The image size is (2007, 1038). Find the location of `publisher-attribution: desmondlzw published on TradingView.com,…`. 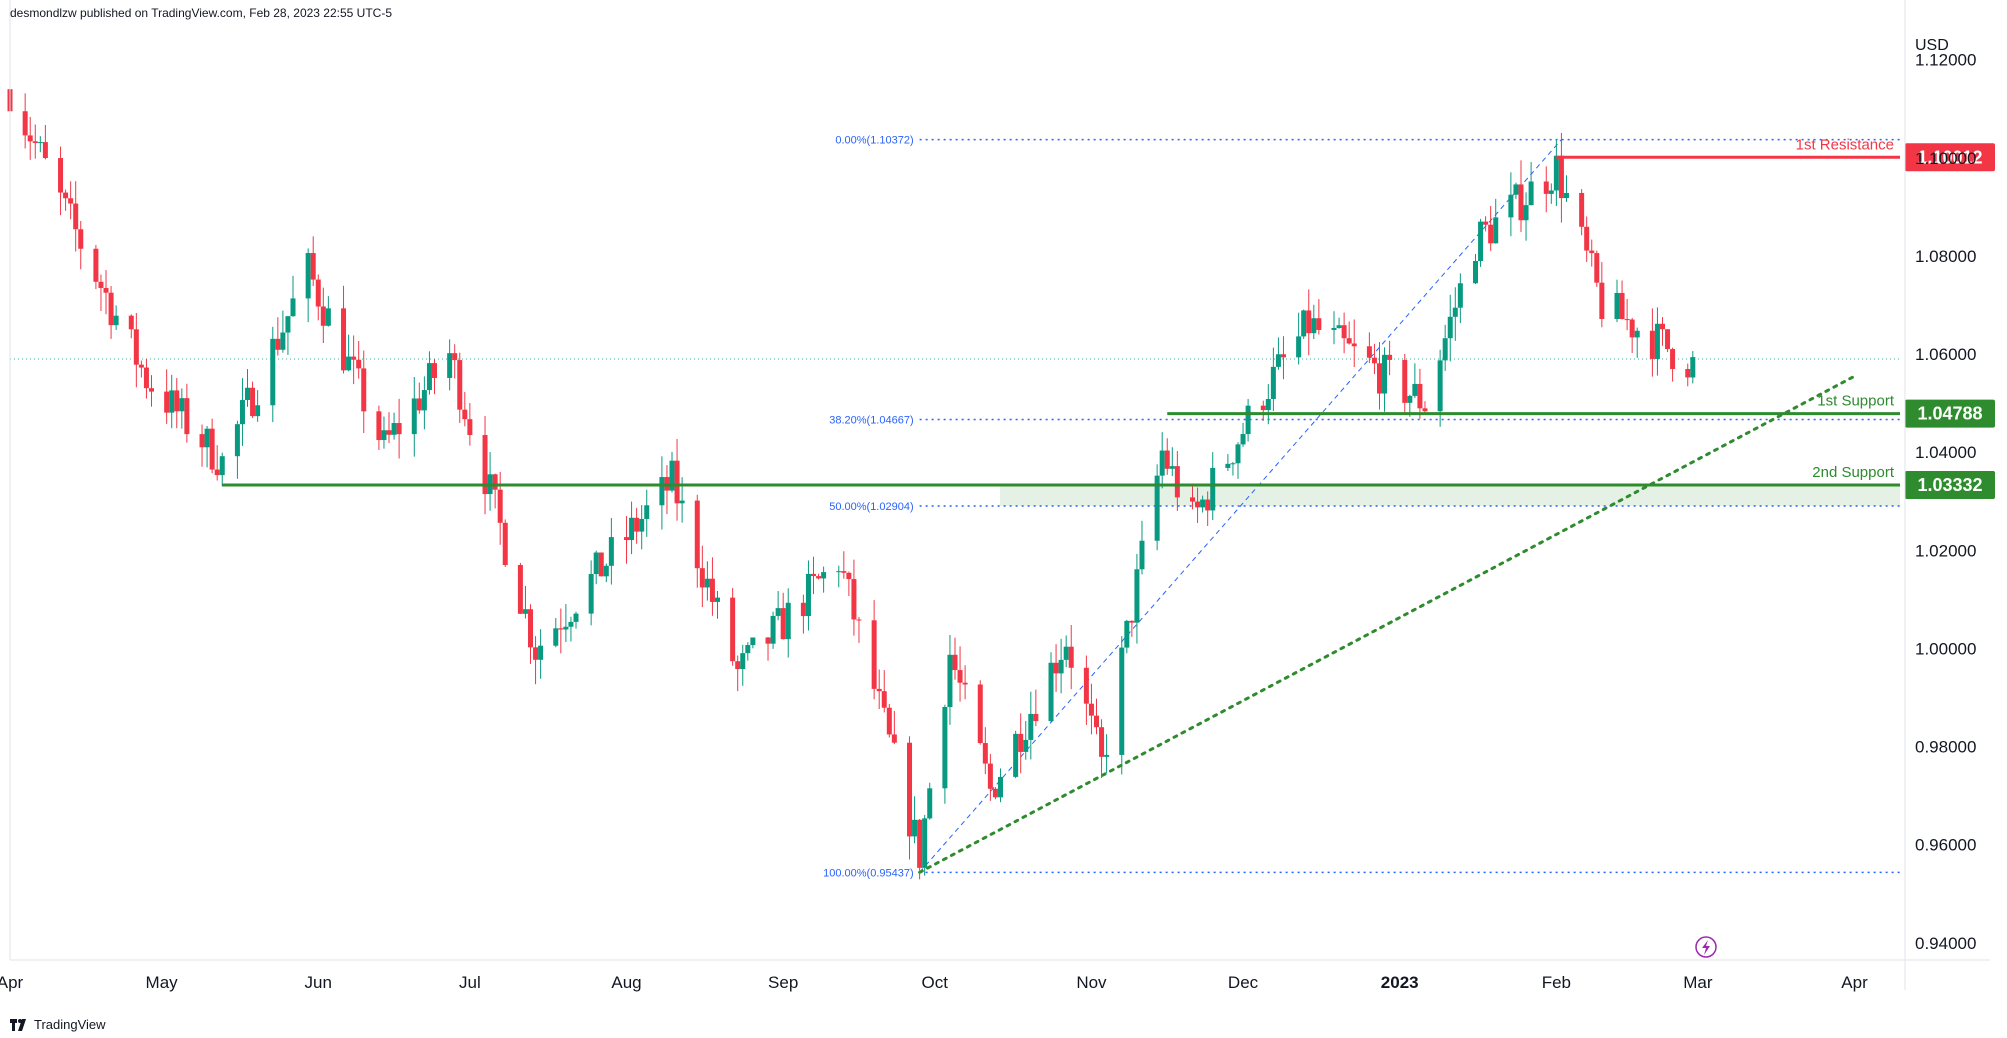

publisher-attribution: desmondlzw published on TradingView.com,… is located at coordinates (201, 13).